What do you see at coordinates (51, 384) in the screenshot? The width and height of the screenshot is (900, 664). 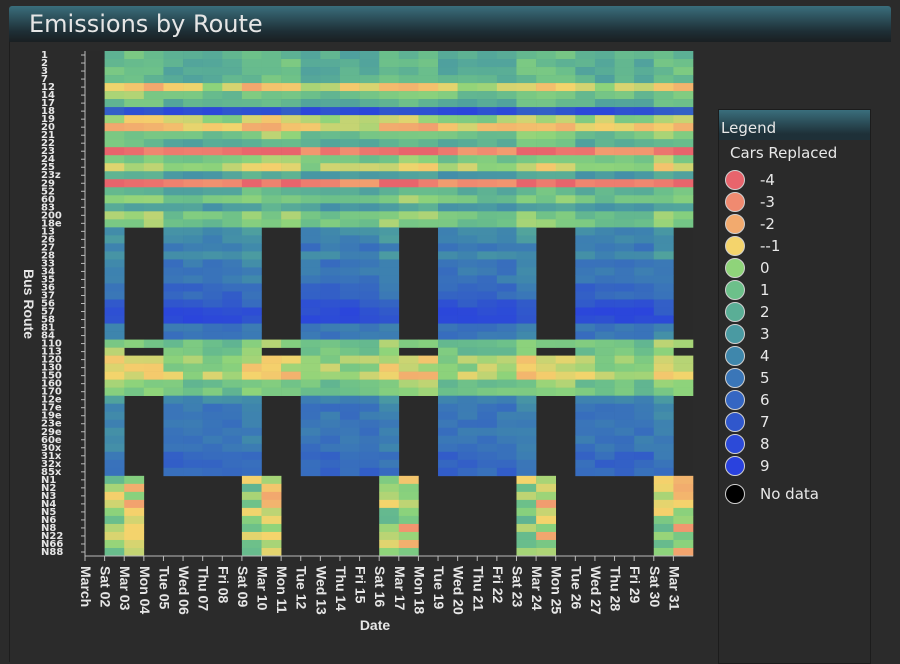 I see `y-tick-label: 160` at bounding box center [51, 384].